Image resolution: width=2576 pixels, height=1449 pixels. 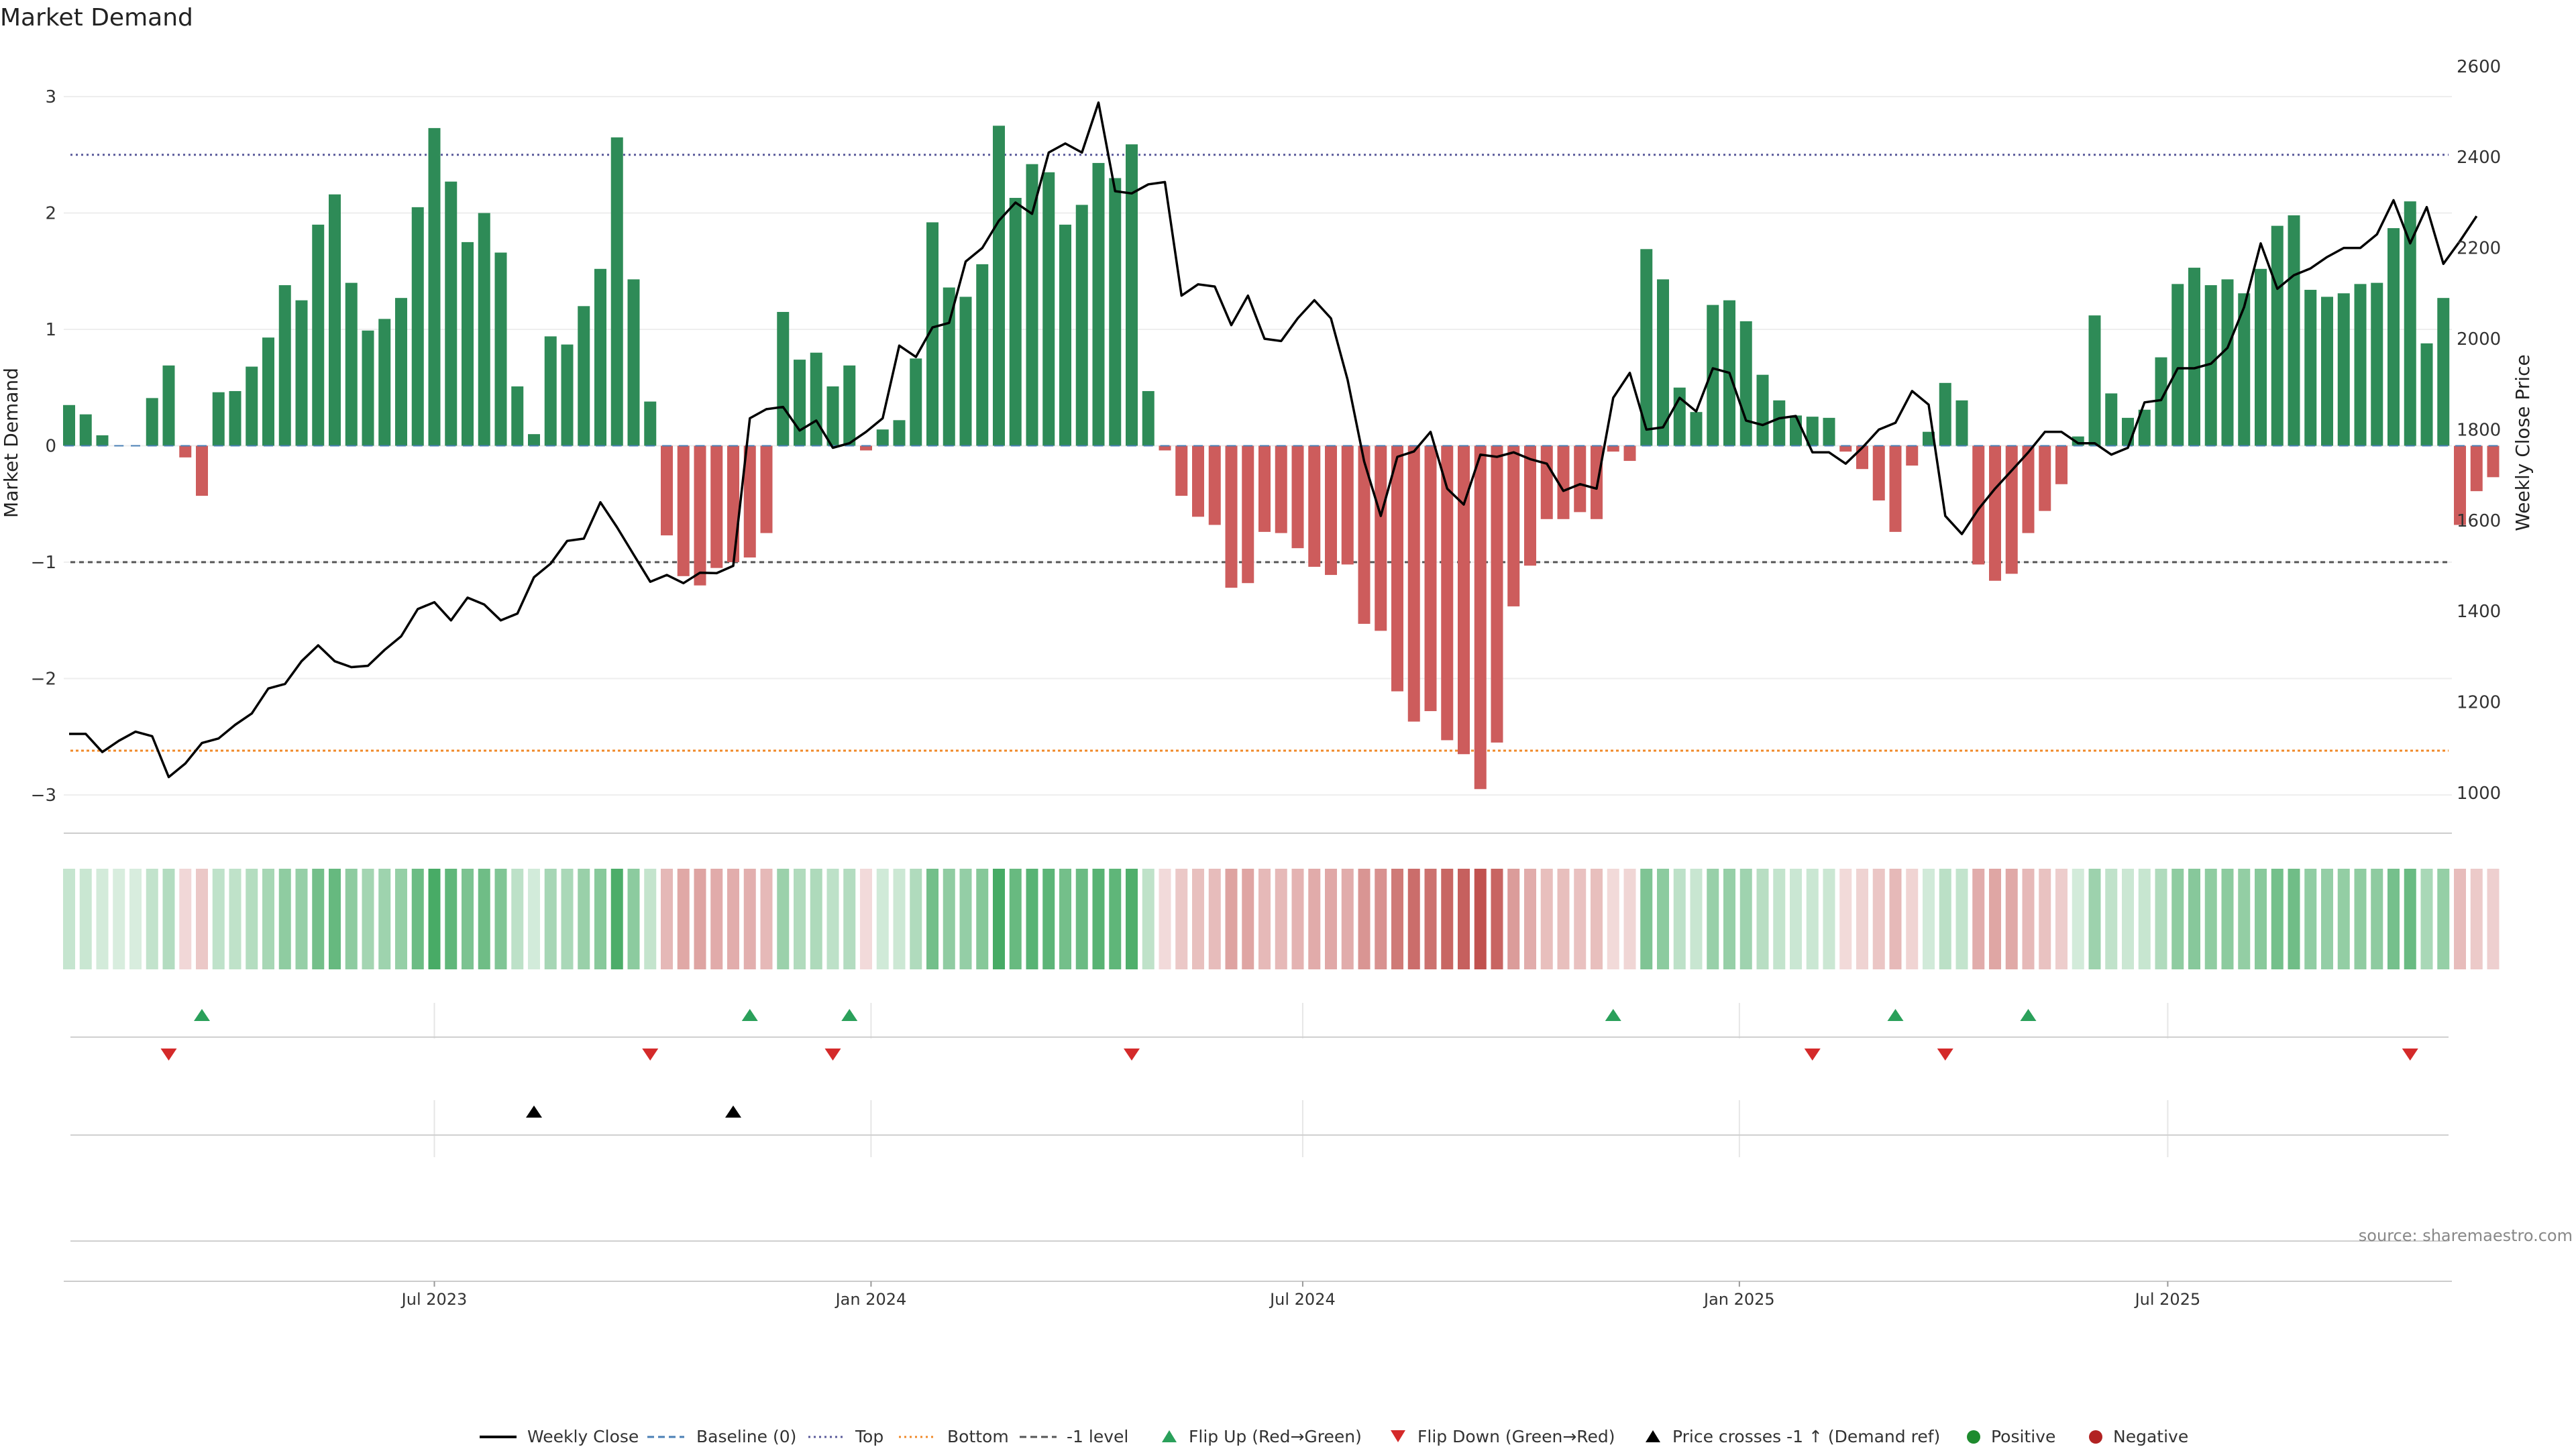 I want to click on source-note: source: sharemaestro.com, so click(x=2466, y=1235).